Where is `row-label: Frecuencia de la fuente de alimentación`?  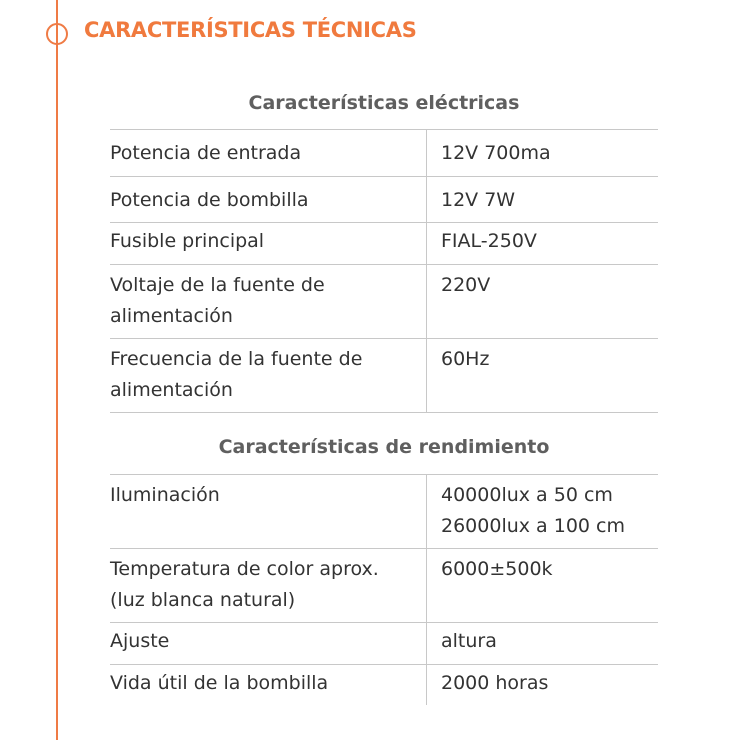
row-label: Frecuencia de la fuente de alimentación is located at coordinates (268, 375).